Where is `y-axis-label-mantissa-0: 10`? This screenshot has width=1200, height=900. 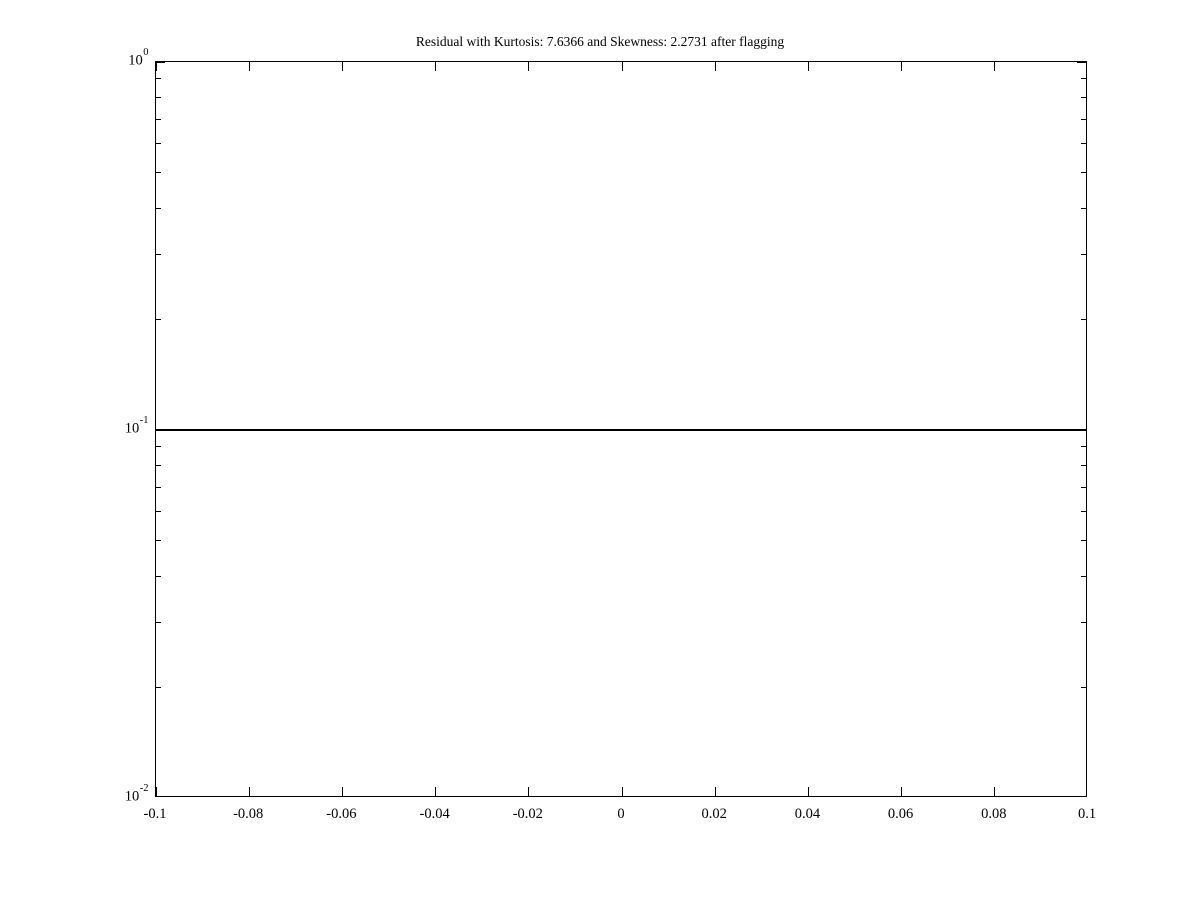
y-axis-label-mantissa-0: 10 is located at coordinates (135, 60).